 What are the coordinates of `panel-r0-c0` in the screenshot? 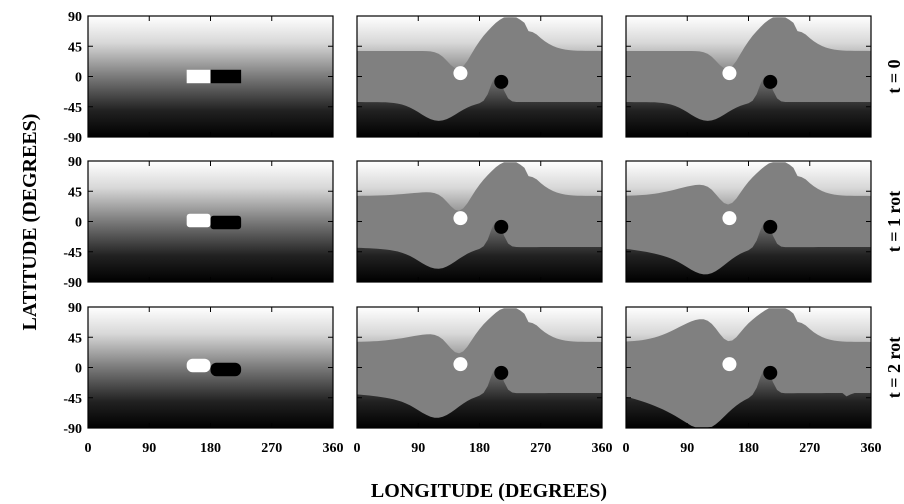 It's located at (210, 76).